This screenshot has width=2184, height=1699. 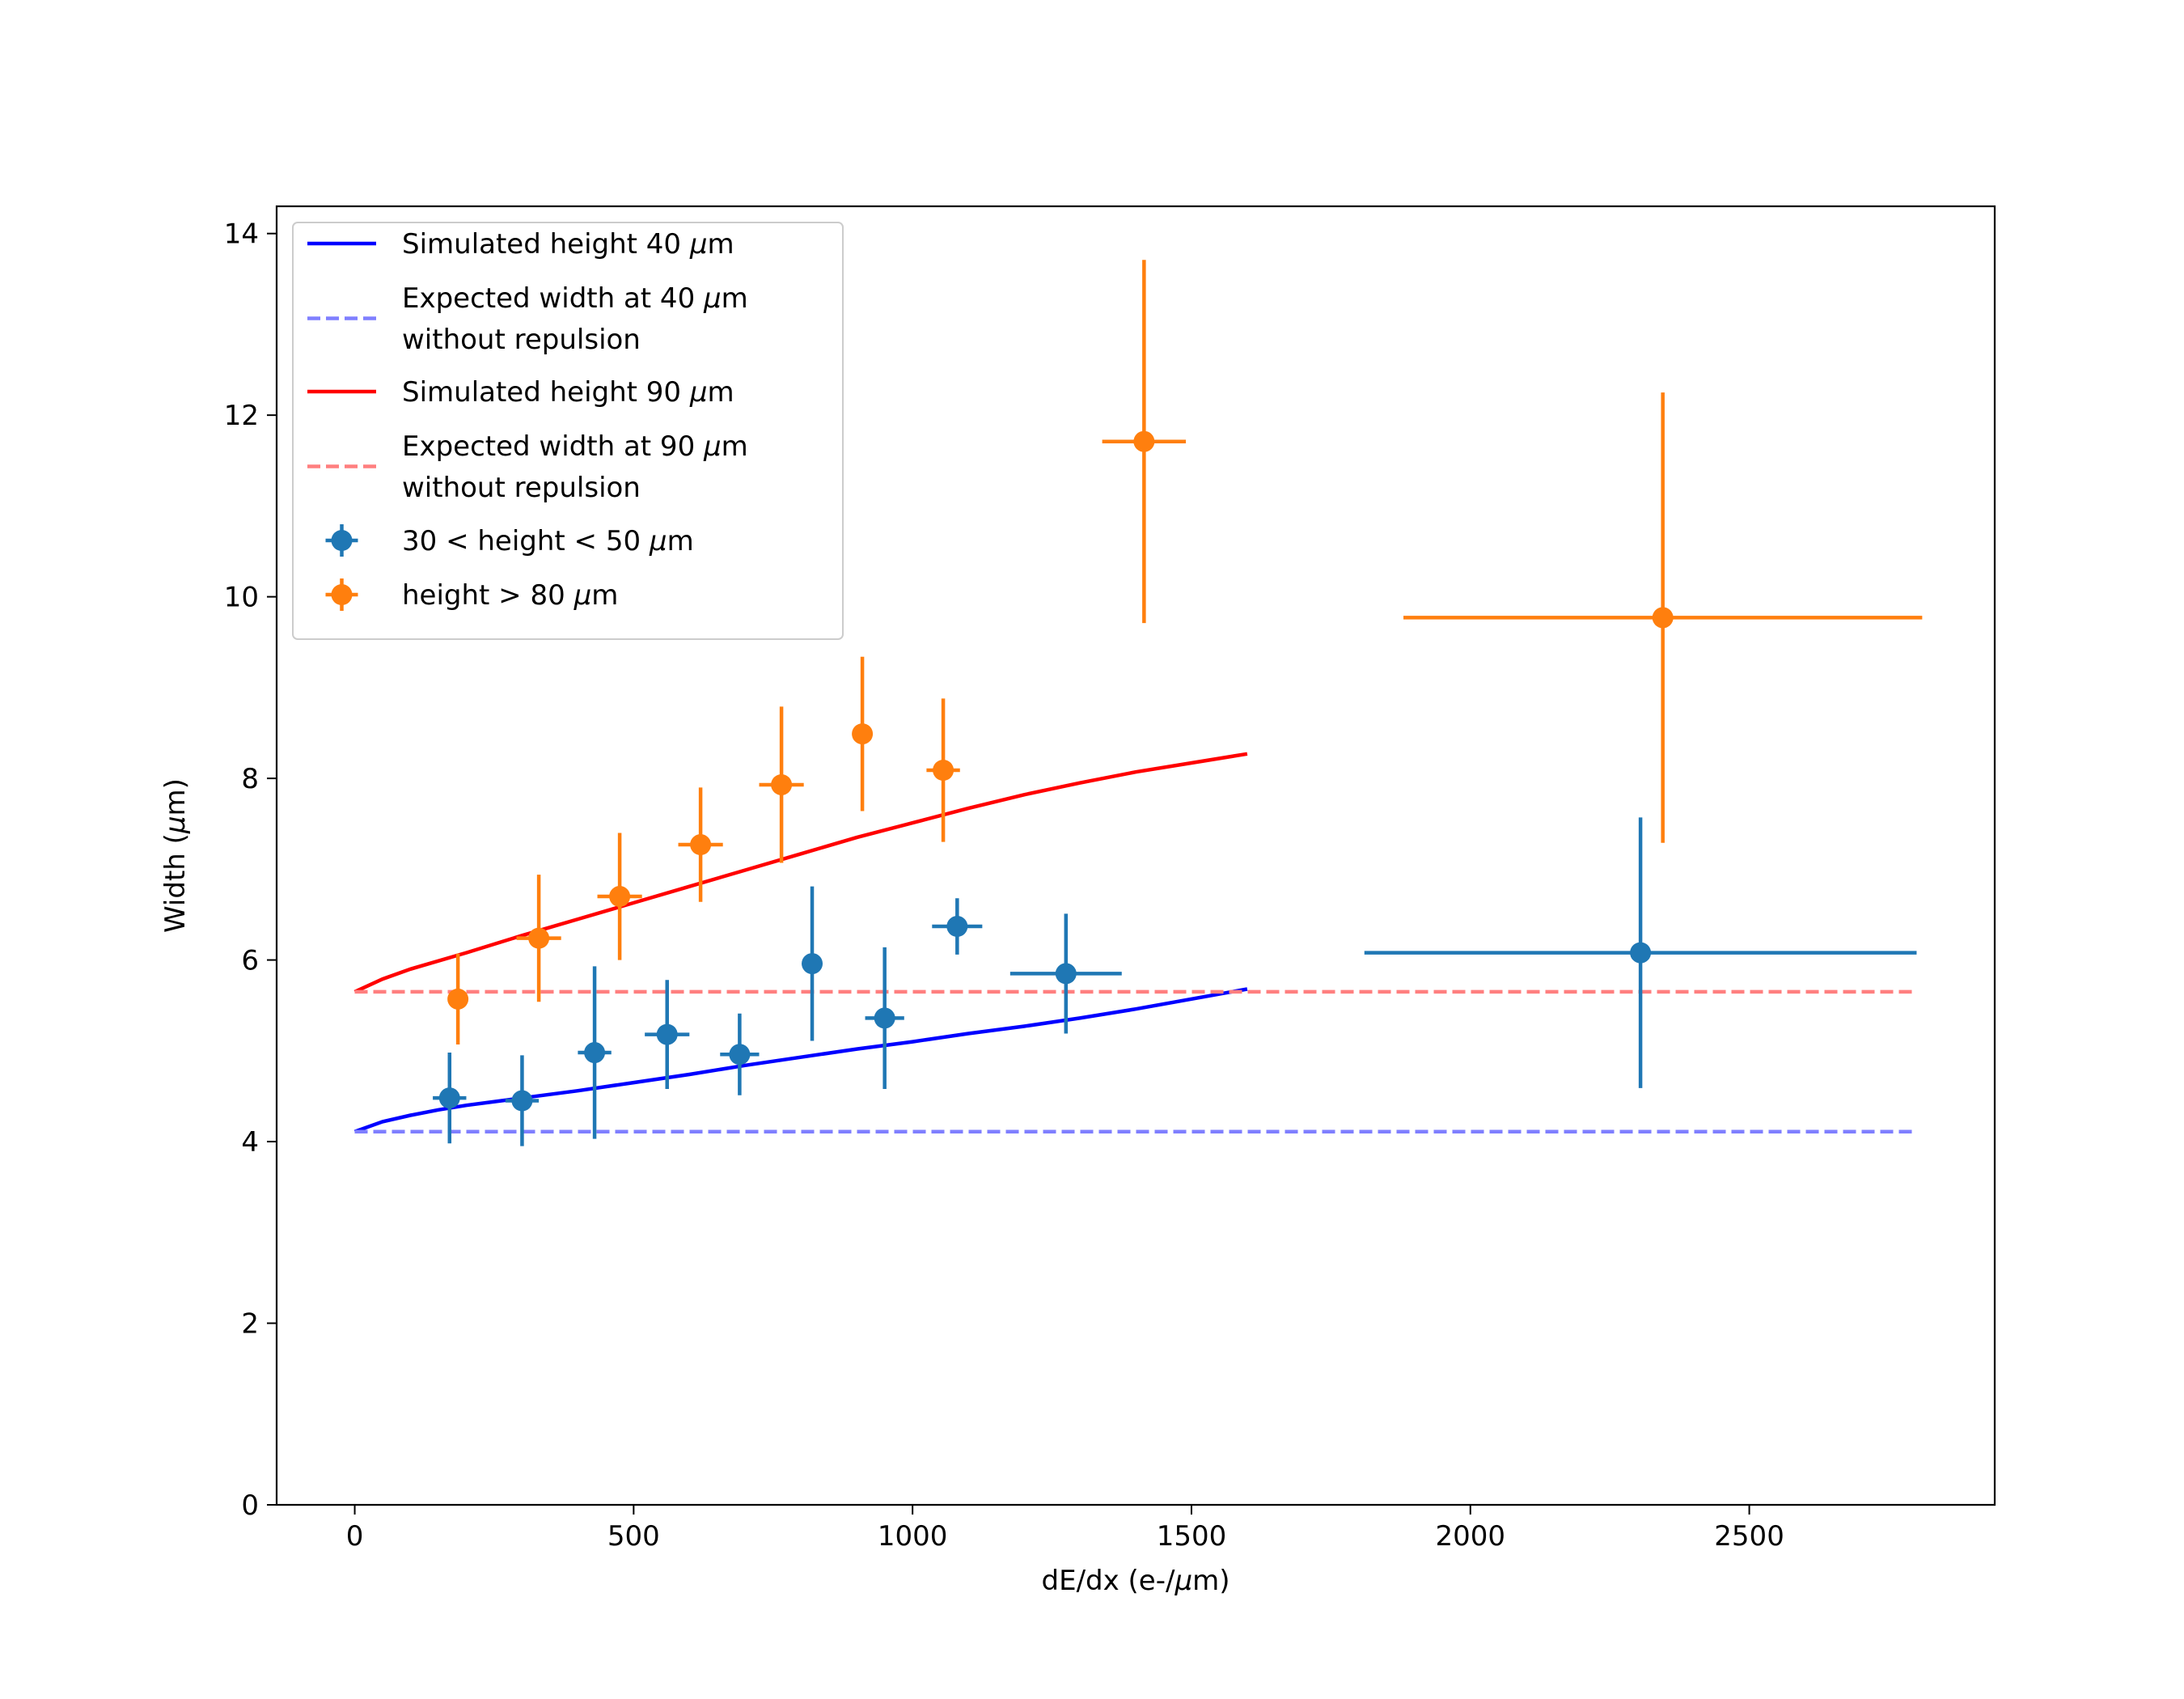 I want to click on y-tick-label: 10, so click(x=241, y=598).